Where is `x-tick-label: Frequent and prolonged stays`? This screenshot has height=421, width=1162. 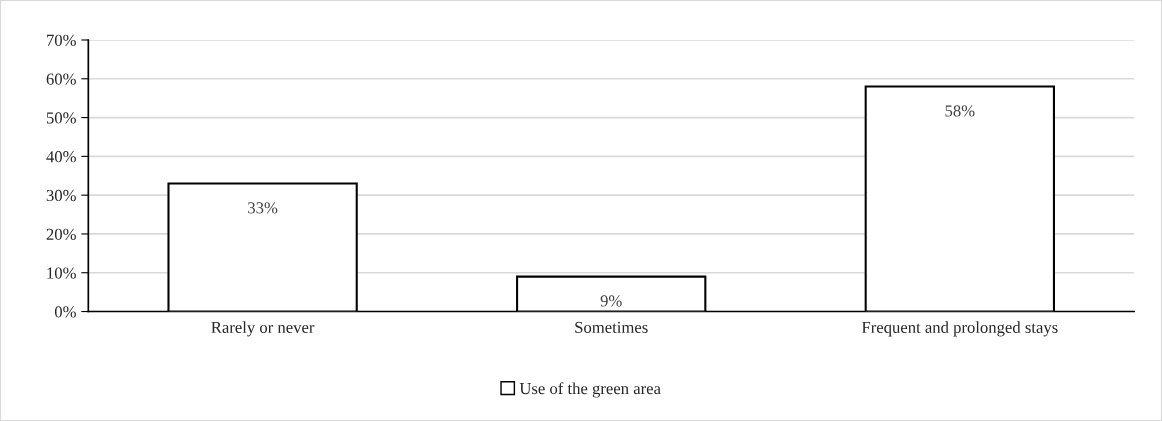
x-tick-label: Frequent and prolonged stays is located at coordinates (959, 329).